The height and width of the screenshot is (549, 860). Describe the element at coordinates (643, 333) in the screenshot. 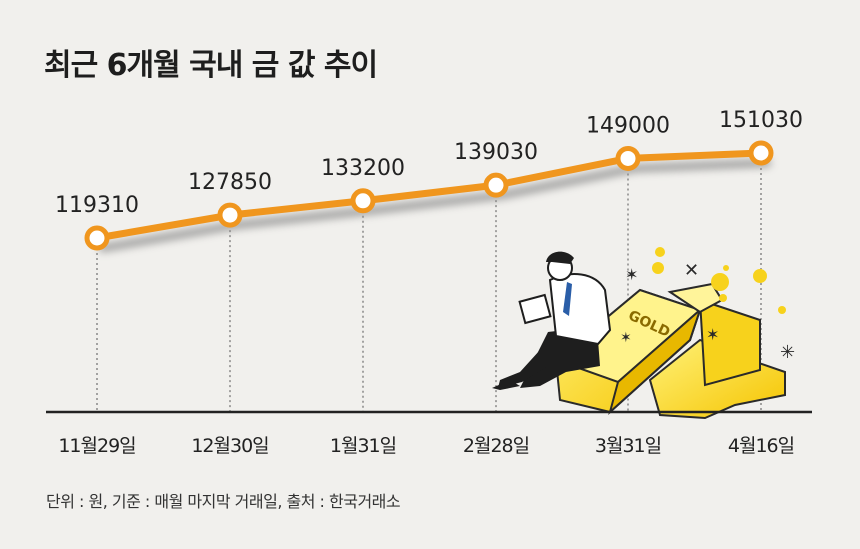

I see `businessman-on-gold-illustration: GOLD ✶ ✕ ✳ ✶ ✶` at that location.